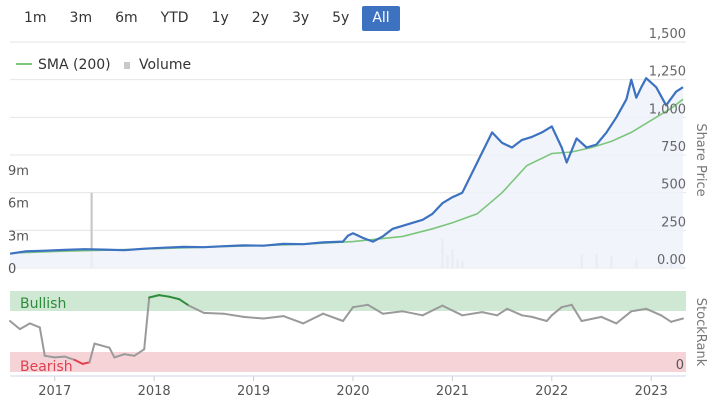  What do you see at coordinates (12, 269) in the screenshot?
I see `volume-tick-label: 0` at bounding box center [12, 269].